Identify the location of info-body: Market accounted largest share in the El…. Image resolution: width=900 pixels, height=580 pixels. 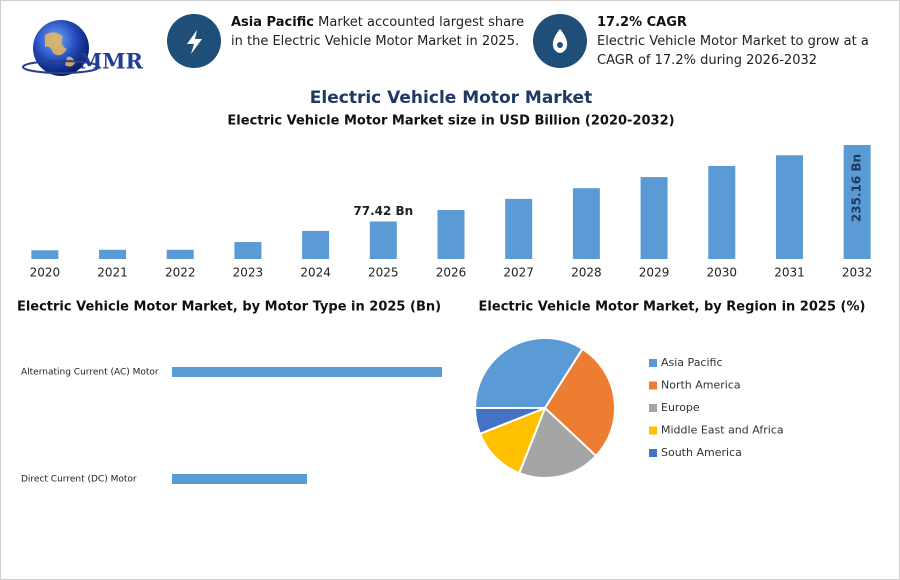
(378, 32).